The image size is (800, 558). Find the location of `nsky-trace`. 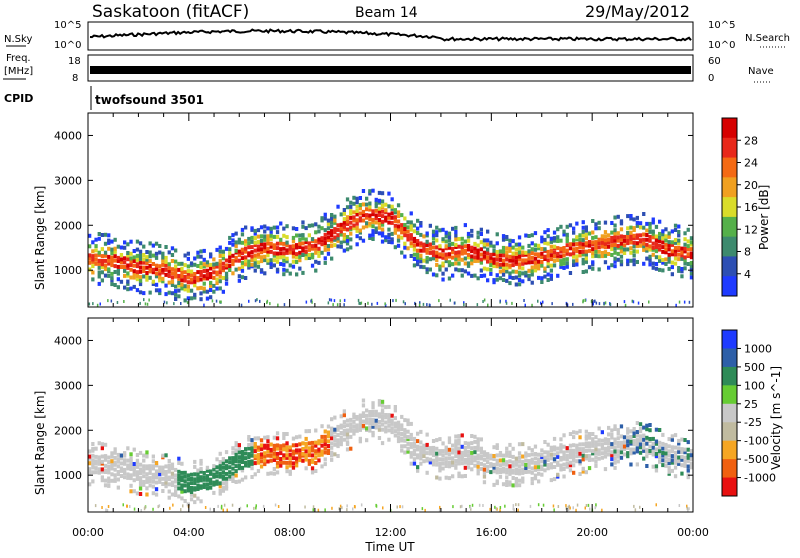

nsky-trace is located at coordinates (390, 35).